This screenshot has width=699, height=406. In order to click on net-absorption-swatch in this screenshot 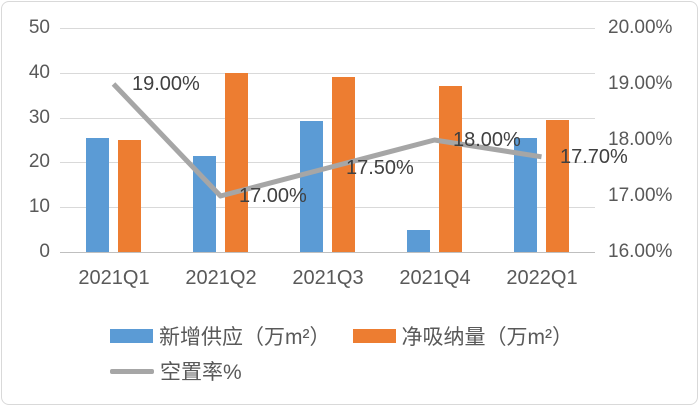, I will do `click(374, 336)`.